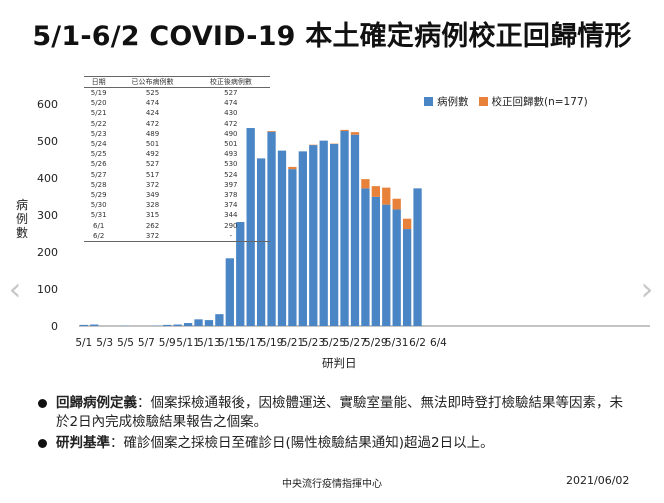 The width and height of the screenshot is (664, 503). I want to click on note-text: ：確診個案之採檢日至確診日(陽性檢驗結果通知)超過2日以上。, so click(302, 443).